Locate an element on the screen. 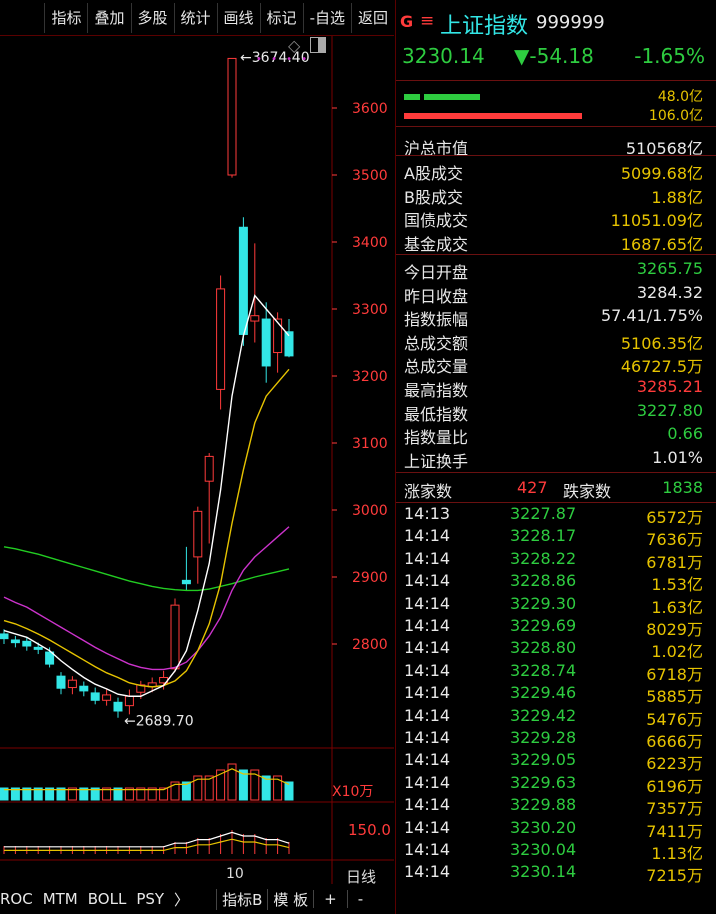 This screenshot has width=716, height=914. toolbar-back-button: 返回 is located at coordinates (372, 17).